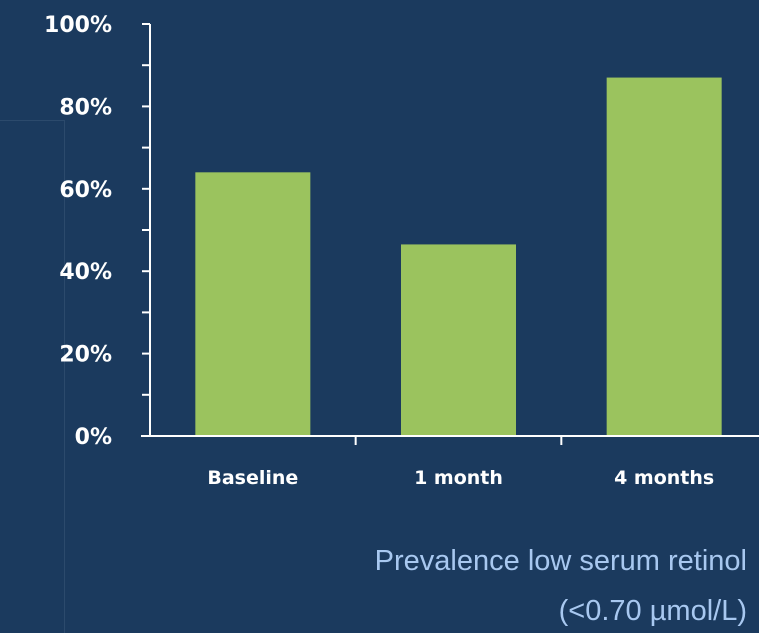 This screenshot has height=633, width=759. Describe the element at coordinates (458, 340) in the screenshot. I see `bar-1-month` at that location.